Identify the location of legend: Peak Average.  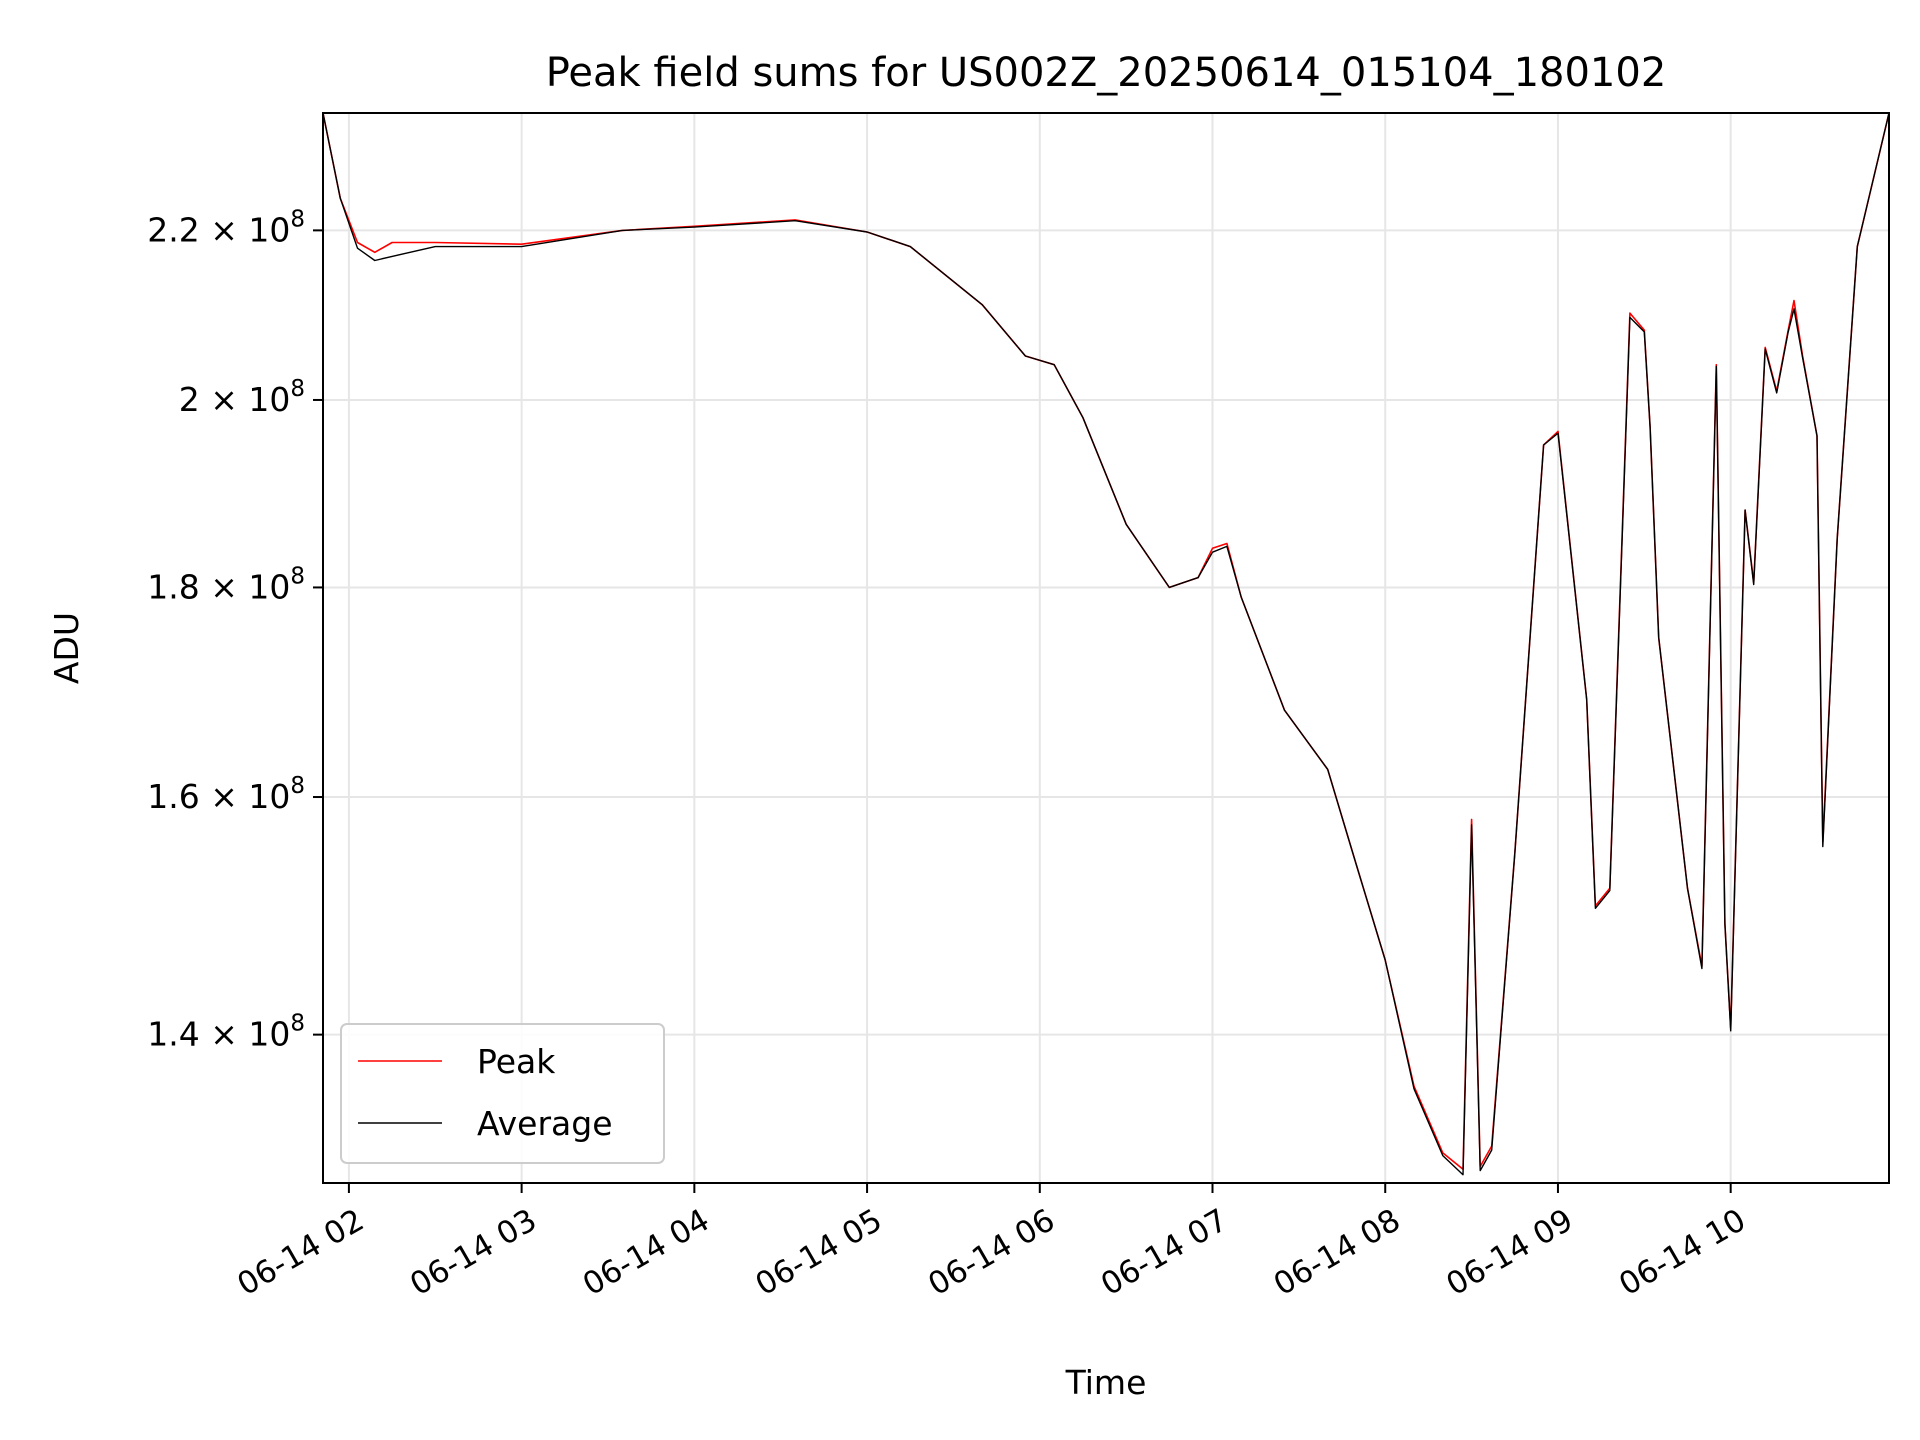
(502, 1093).